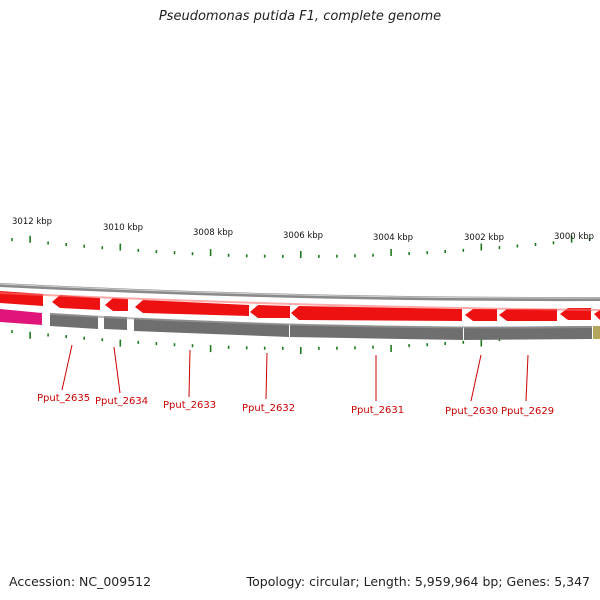 The height and width of the screenshot is (600, 600). Describe the element at coordinates (268, 408) in the screenshot. I see `gene-label-pput-2632: Pput_2632` at that location.